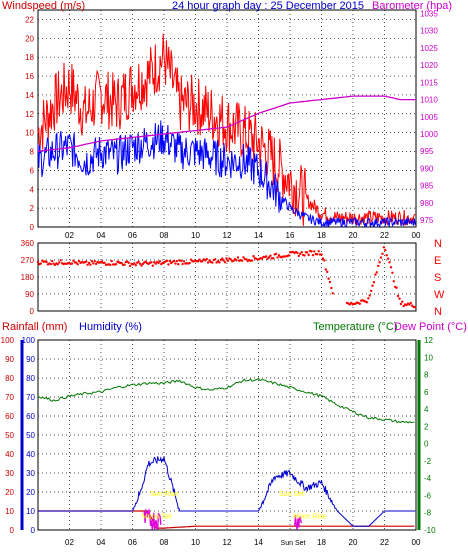  What do you see at coordinates (426, 375) in the screenshot?
I see `temp-y-tick-label: 8` at bounding box center [426, 375].